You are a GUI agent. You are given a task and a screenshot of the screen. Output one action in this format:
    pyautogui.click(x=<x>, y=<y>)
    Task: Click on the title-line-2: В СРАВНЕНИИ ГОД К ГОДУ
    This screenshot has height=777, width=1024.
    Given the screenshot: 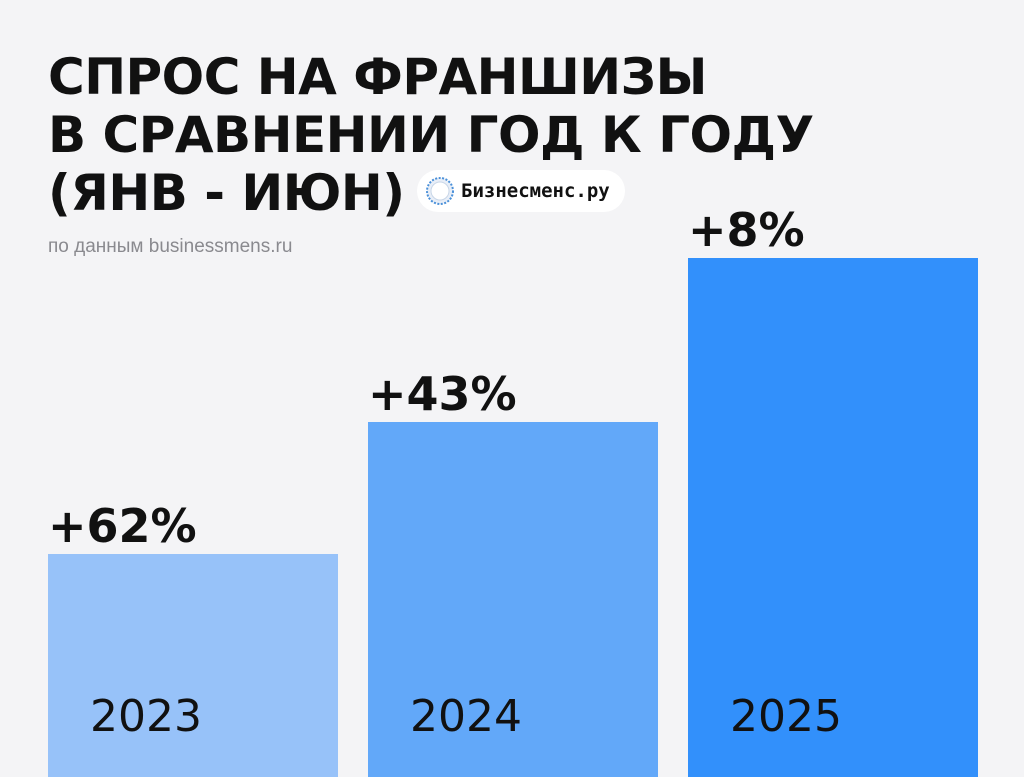 What is the action you would take?
    pyautogui.click(x=431, y=135)
    